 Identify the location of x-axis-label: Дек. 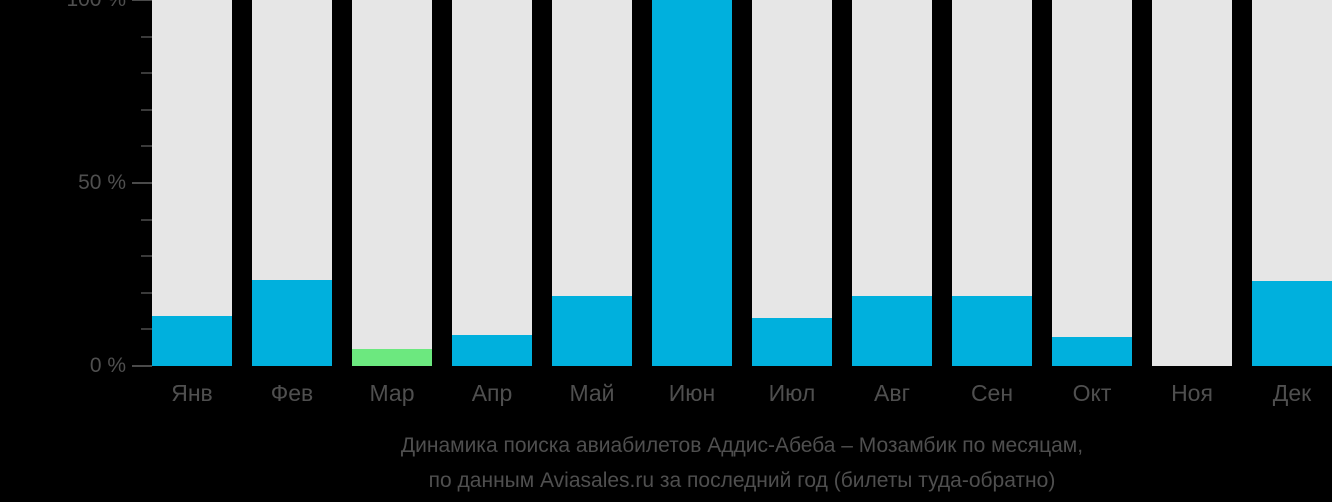
(1292, 393).